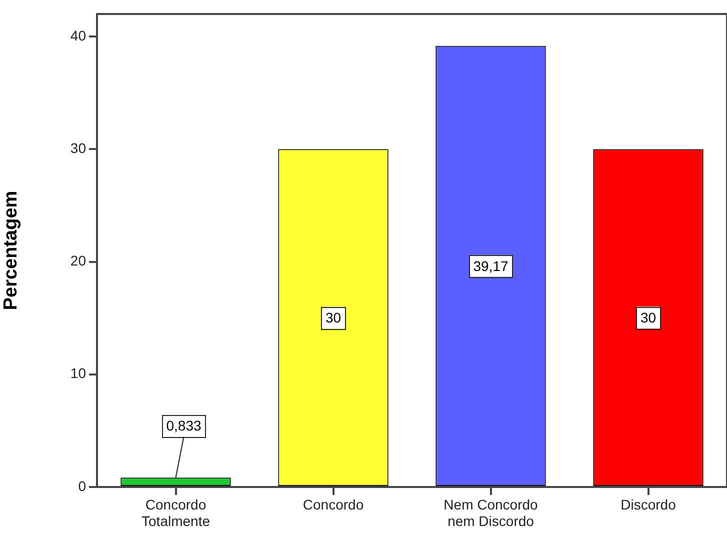  Describe the element at coordinates (490, 266) in the screenshot. I see `data-label: 39,17` at that location.